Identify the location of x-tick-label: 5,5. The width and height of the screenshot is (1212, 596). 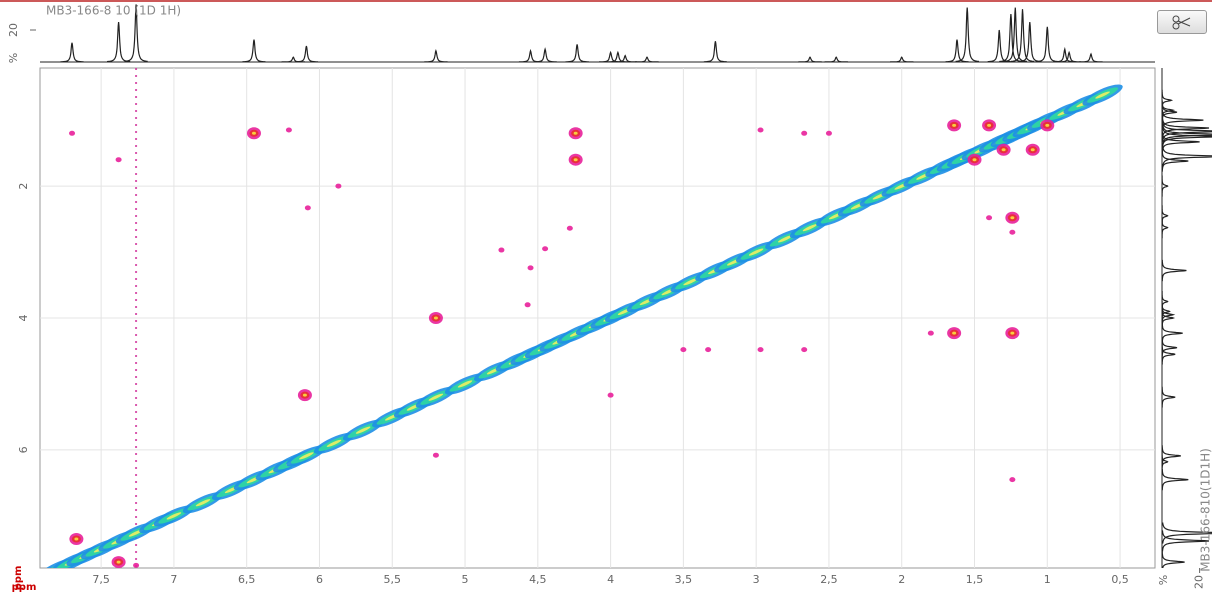
(393, 579).